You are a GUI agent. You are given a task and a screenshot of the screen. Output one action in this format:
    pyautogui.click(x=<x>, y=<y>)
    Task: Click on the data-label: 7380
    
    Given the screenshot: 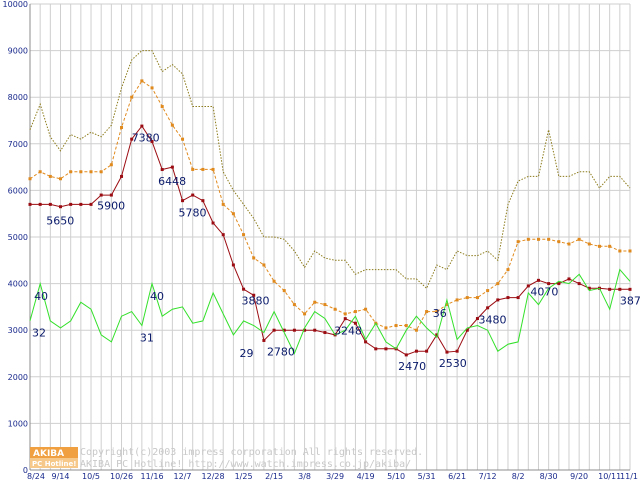 What is the action you would take?
    pyautogui.click(x=146, y=137)
    